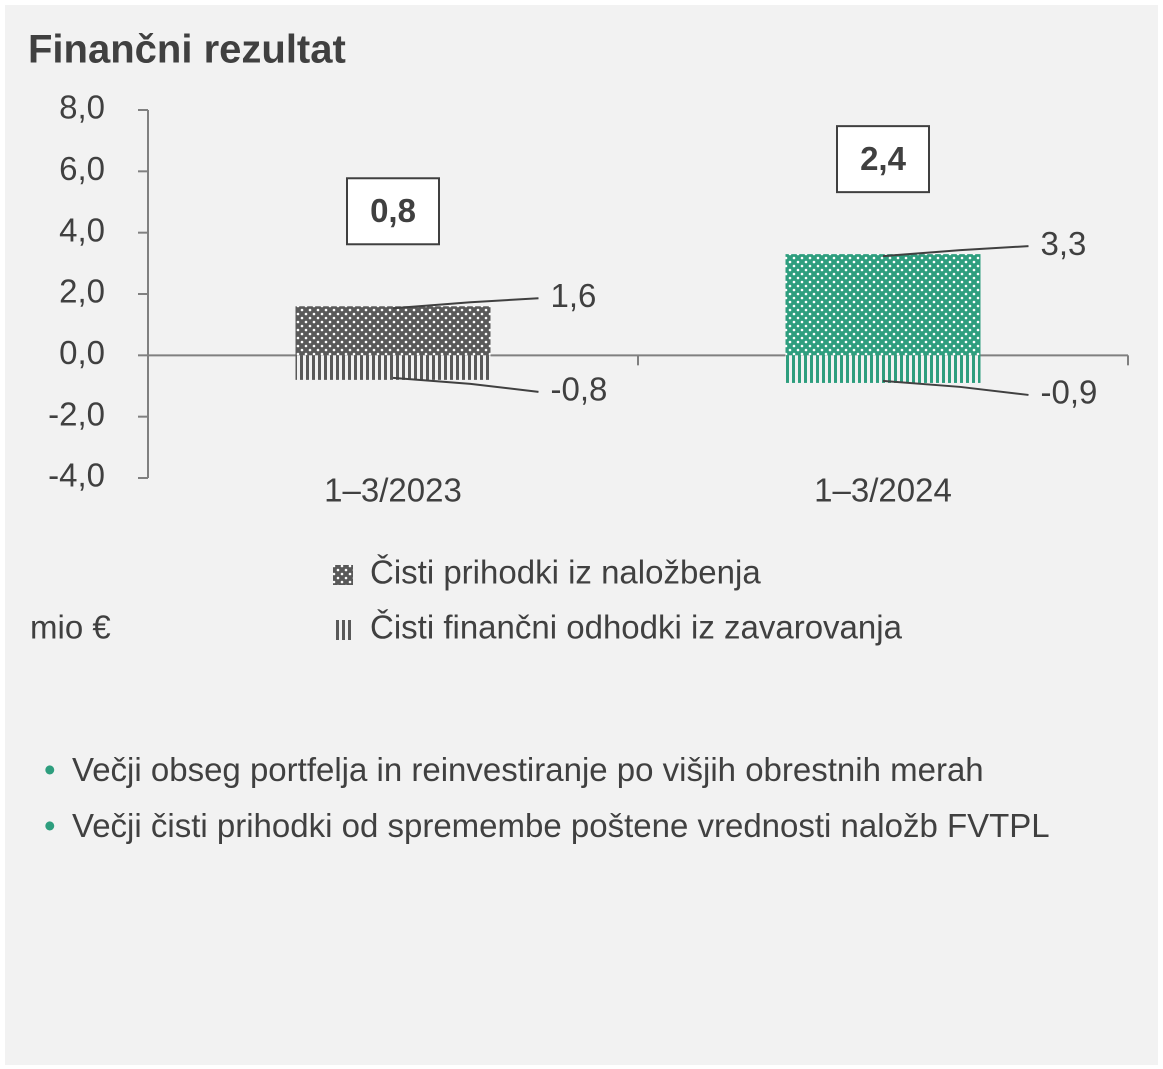 The height and width of the screenshot is (1069, 1163). What do you see at coordinates (393, 490) in the screenshot?
I see `x-tick-label: 1–3/2023` at bounding box center [393, 490].